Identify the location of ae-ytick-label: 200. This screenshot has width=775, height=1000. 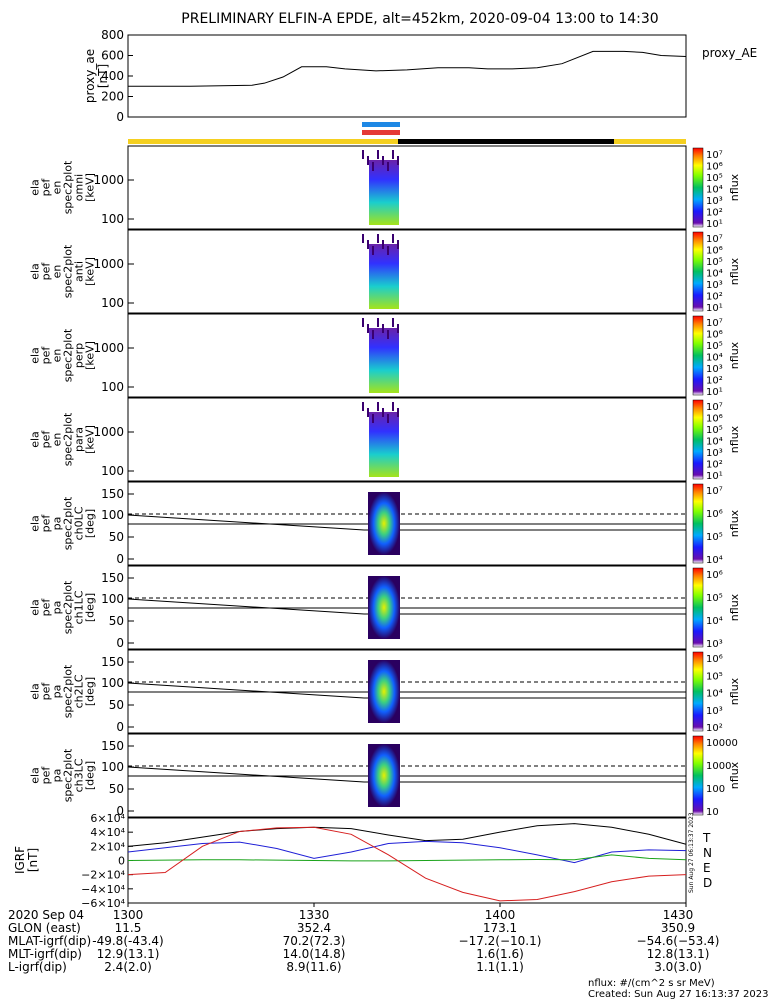
(112, 97).